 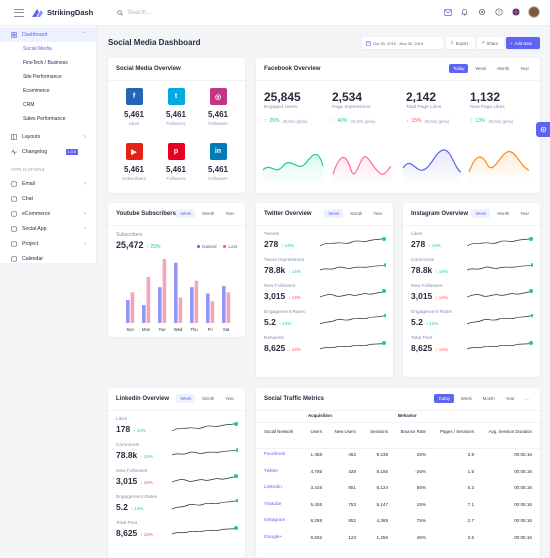 What do you see at coordinates (36, 91) in the screenshot?
I see `sidebar-subitem: Ecommerce` at bounding box center [36, 91].